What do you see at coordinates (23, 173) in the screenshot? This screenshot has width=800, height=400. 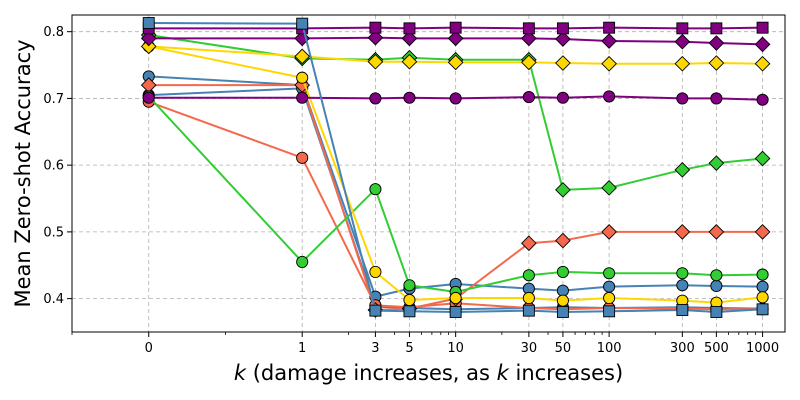 I see `y-axis-title: Mean Zero-shot Accuracy` at bounding box center [23, 173].